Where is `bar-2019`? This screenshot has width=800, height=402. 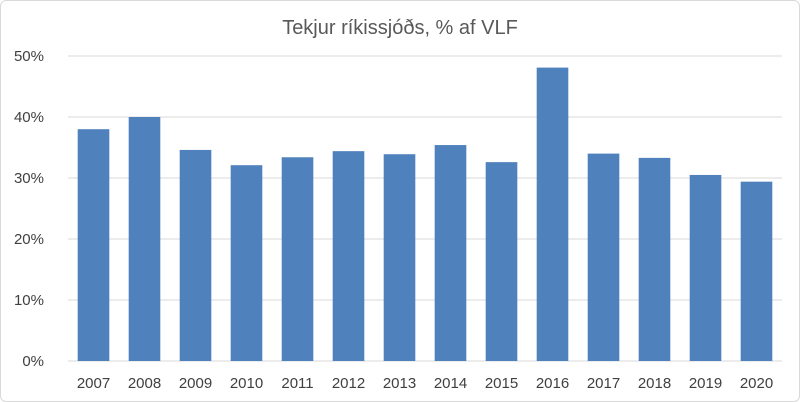 bar-2019 is located at coordinates (705, 267).